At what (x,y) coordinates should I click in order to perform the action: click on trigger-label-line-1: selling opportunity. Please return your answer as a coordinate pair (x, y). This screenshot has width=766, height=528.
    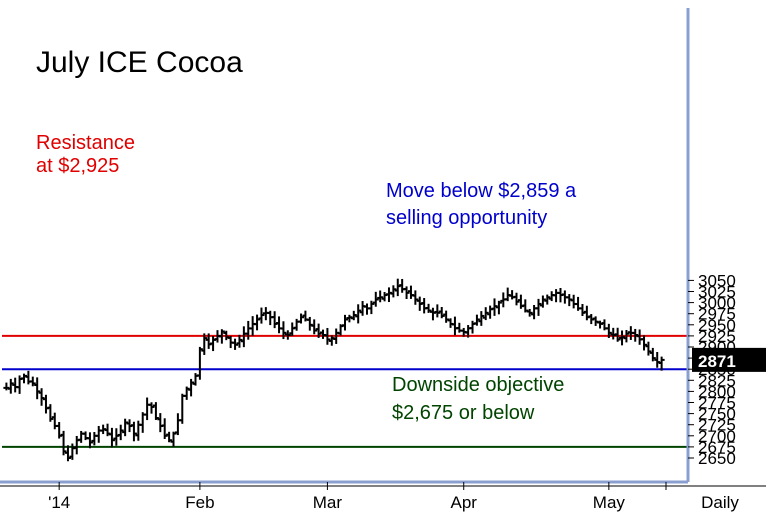
    Looking at the image, I should click on (466, 218).